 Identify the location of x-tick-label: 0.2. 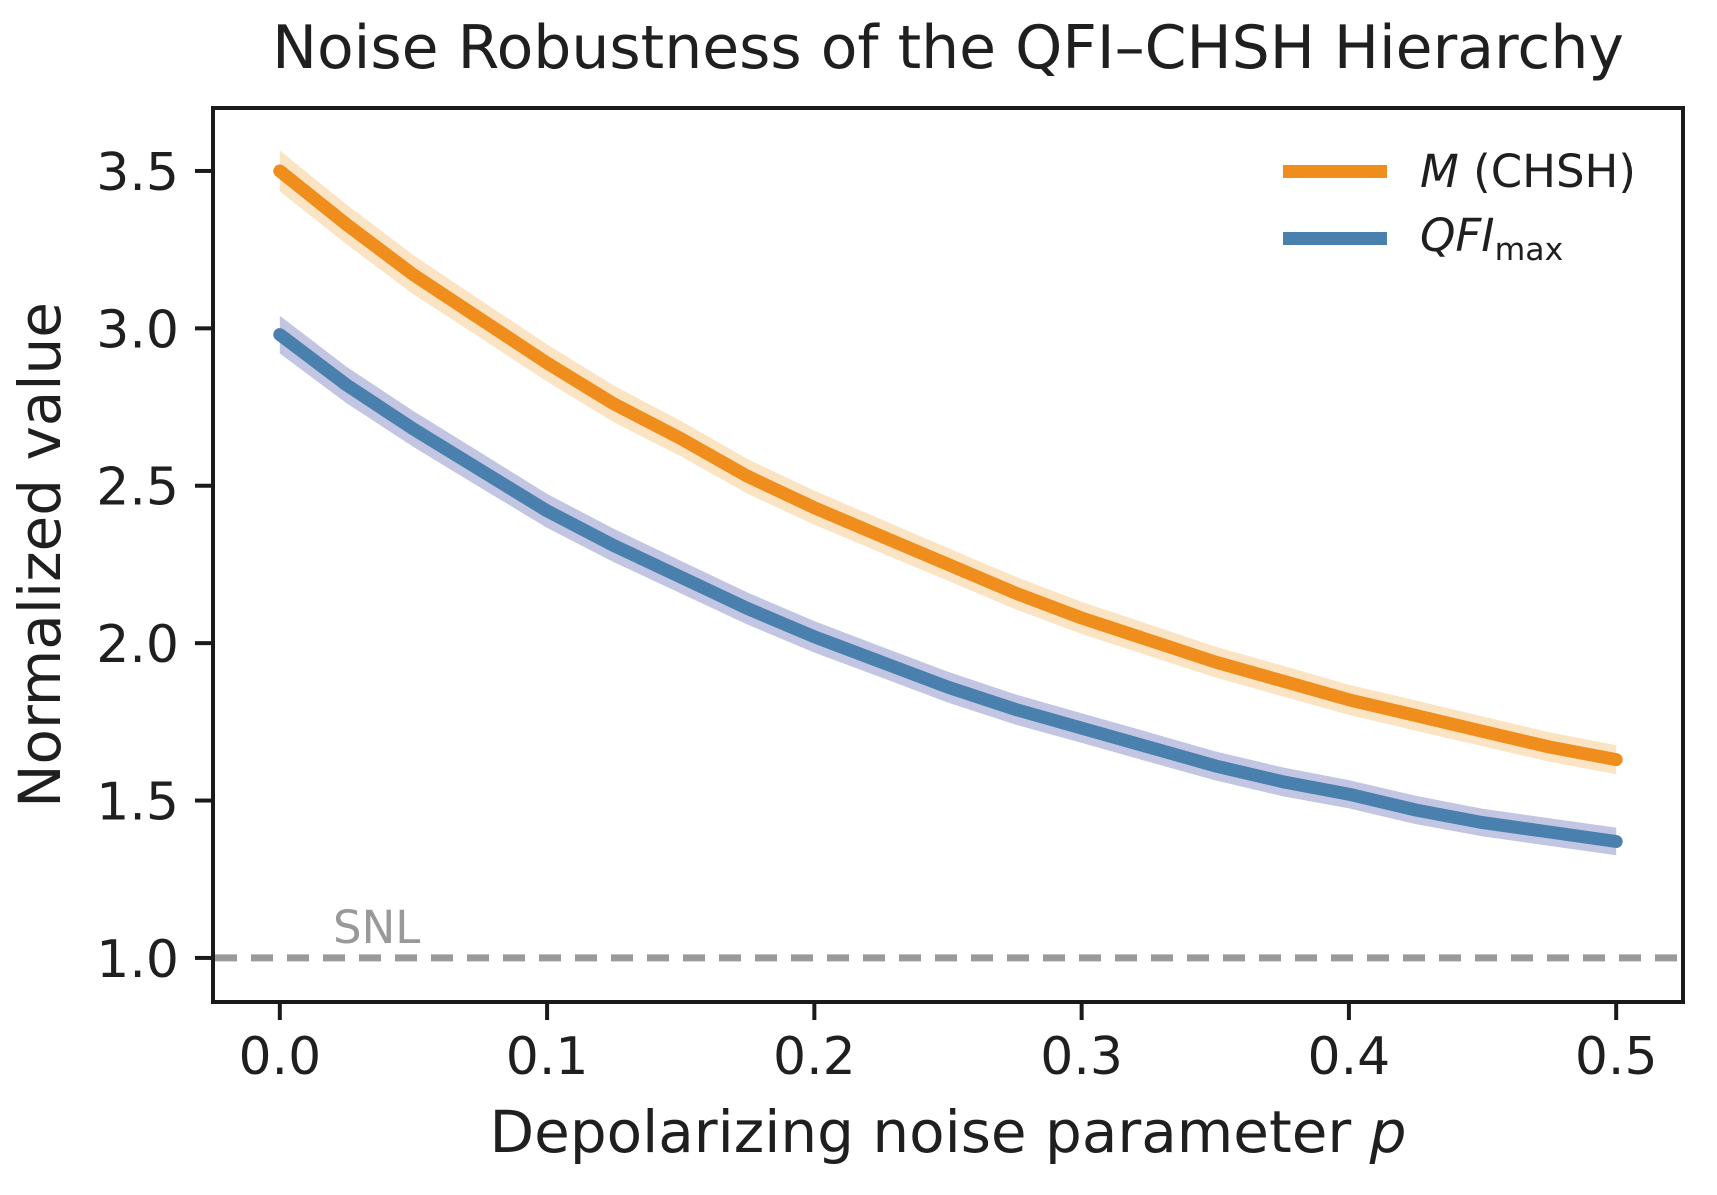
(814, 1057).